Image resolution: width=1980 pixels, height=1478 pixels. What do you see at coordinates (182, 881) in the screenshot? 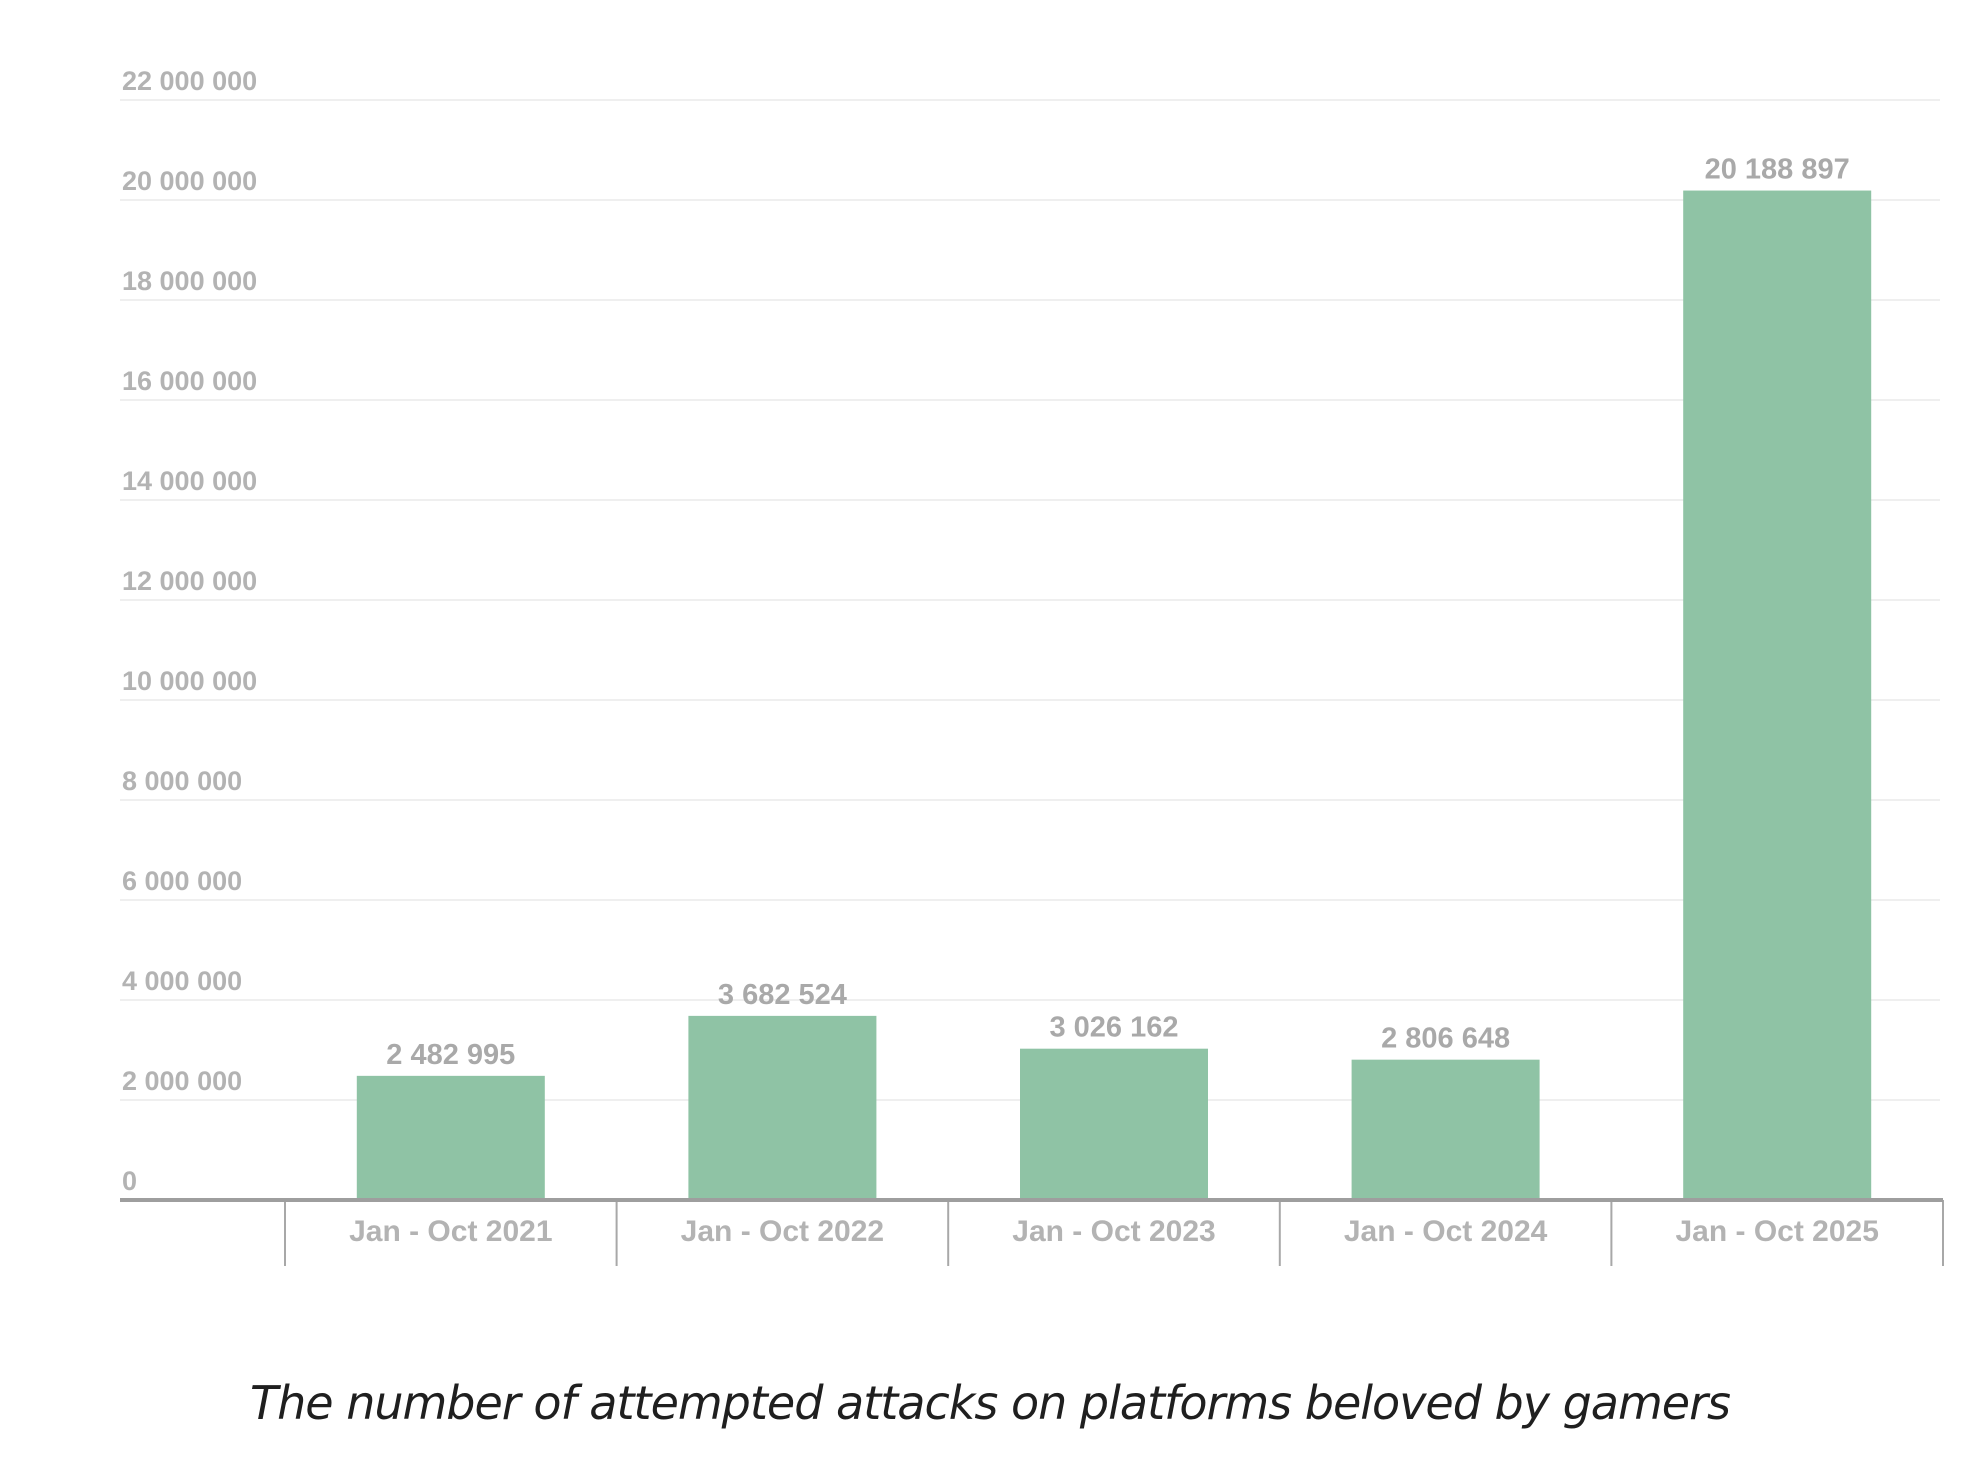
I see `y-tick-label: 6 000 000` at bounding box center [182, 881].